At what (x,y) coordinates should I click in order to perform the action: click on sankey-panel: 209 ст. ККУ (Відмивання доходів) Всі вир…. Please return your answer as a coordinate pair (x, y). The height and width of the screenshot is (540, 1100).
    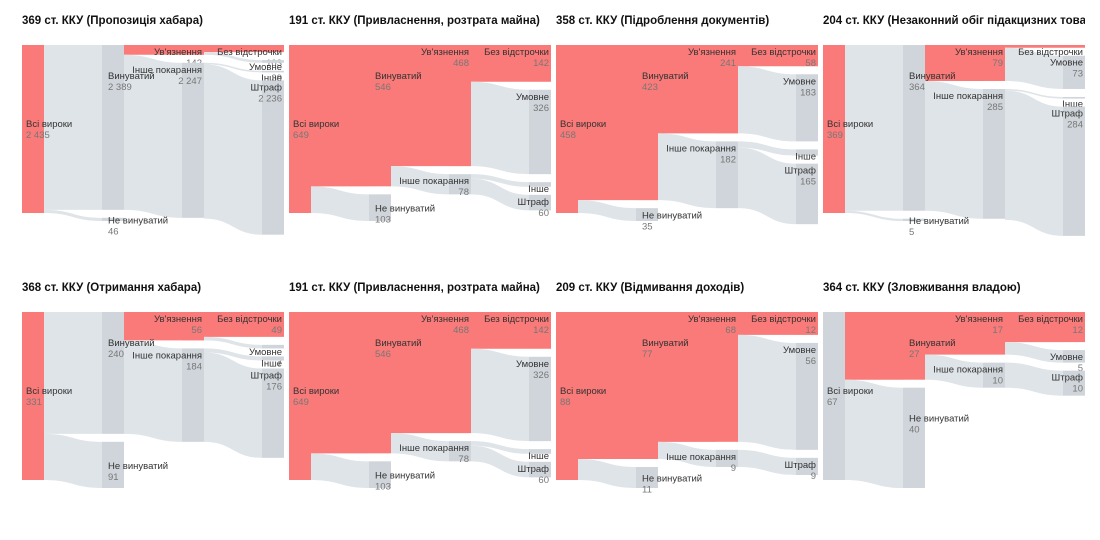
    Looking at the image, I should click on (687, 409).